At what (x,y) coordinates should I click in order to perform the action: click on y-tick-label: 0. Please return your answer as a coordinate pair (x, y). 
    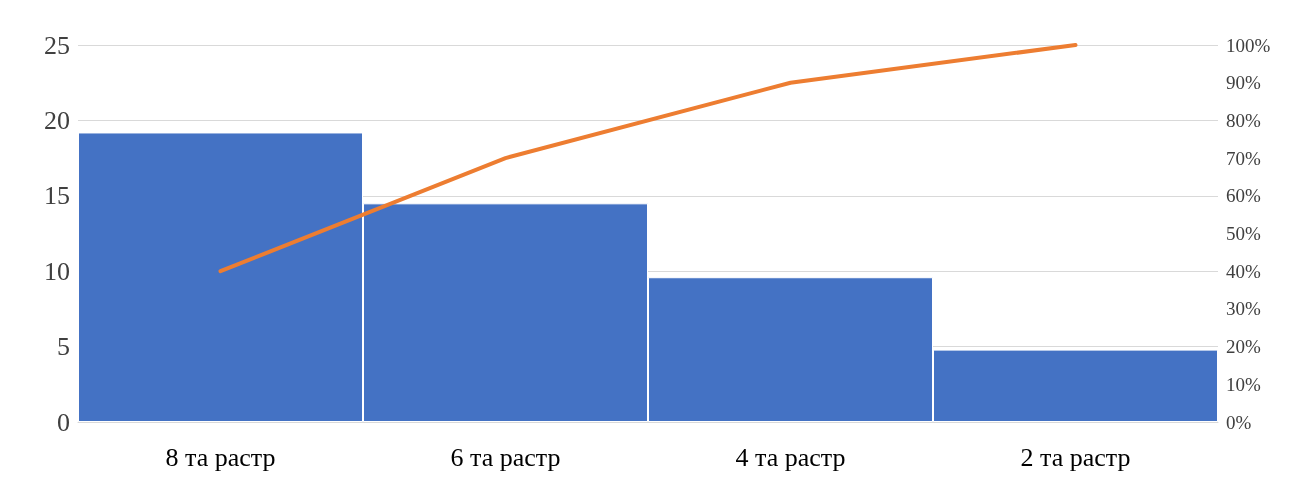
    Looking at the image, I should click on (63, 422).